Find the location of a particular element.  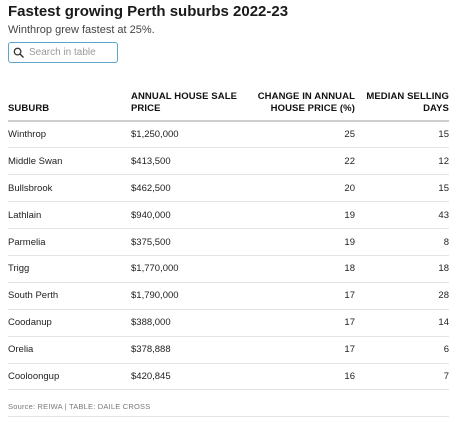

table-row: Lathlain $940,000 19 43 is located at coordinates (228, 215).